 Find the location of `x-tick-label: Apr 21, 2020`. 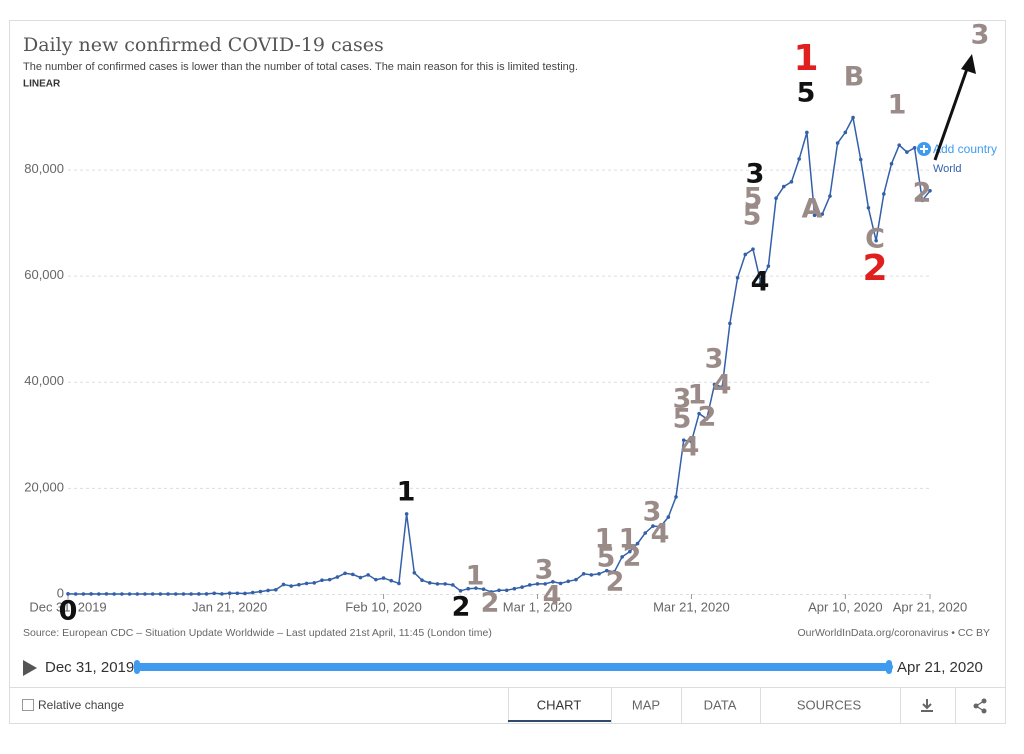

x-tick-label: Apr 21, 2020 is located at coordinates (930, 606).